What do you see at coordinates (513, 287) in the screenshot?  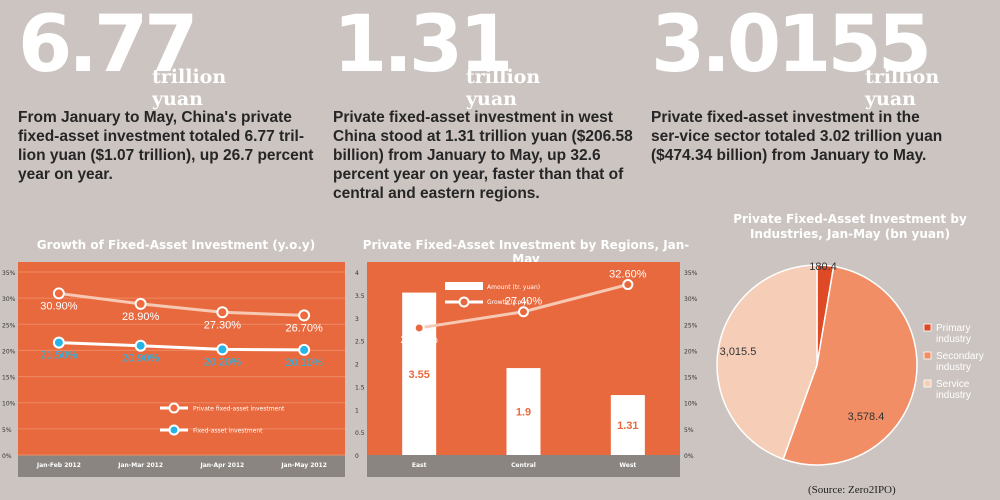 I see `legend-label: Amount (tr. yuan)` at bounding box center [513, 287].